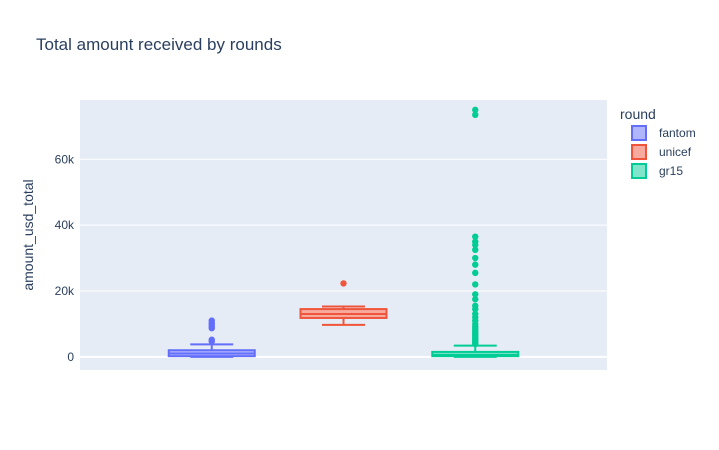 The width and height of the screenshot is (719, 450). Describe the element at coordinates (675, 152) in the screenshot. I see `legend-label: unicef` at that location.